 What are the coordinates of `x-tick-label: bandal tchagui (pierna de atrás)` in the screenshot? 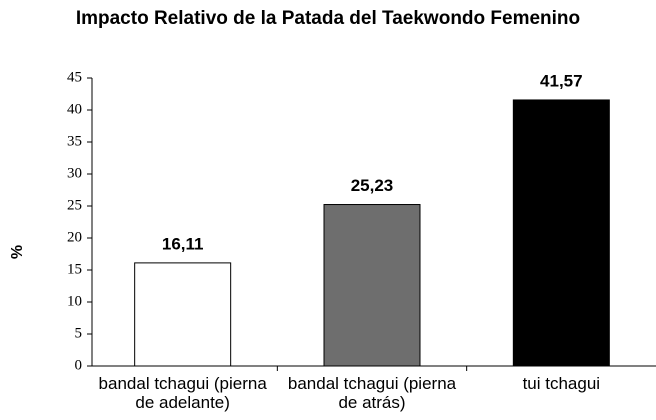 It's located at (372, 393).